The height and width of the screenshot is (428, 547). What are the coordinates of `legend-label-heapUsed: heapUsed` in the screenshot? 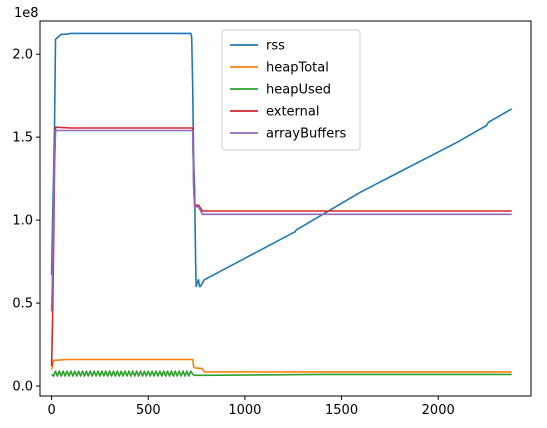 It's located at (298, 90).